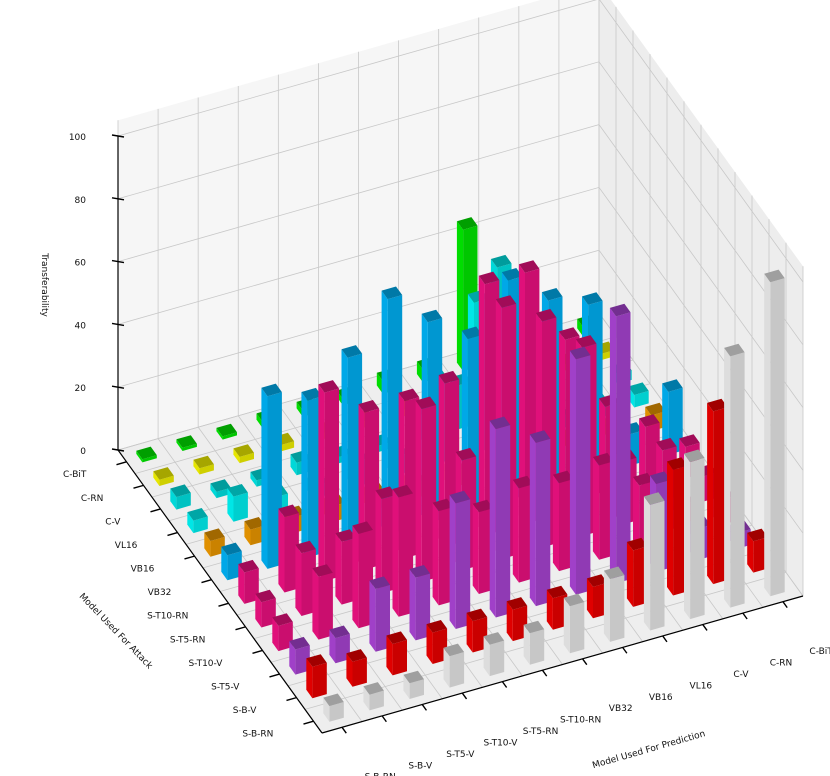 This screenshot has height=776, width=830. I want to click on z-tick-label: 80, so click(81, 201).